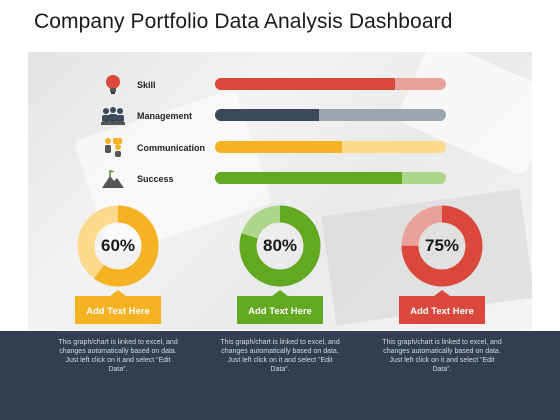 The width and height of the screenshot is (560, 420). Describe the element at coordinates (171, 148) in the screenshot. I see `row-label-communication: Communication` at that location.